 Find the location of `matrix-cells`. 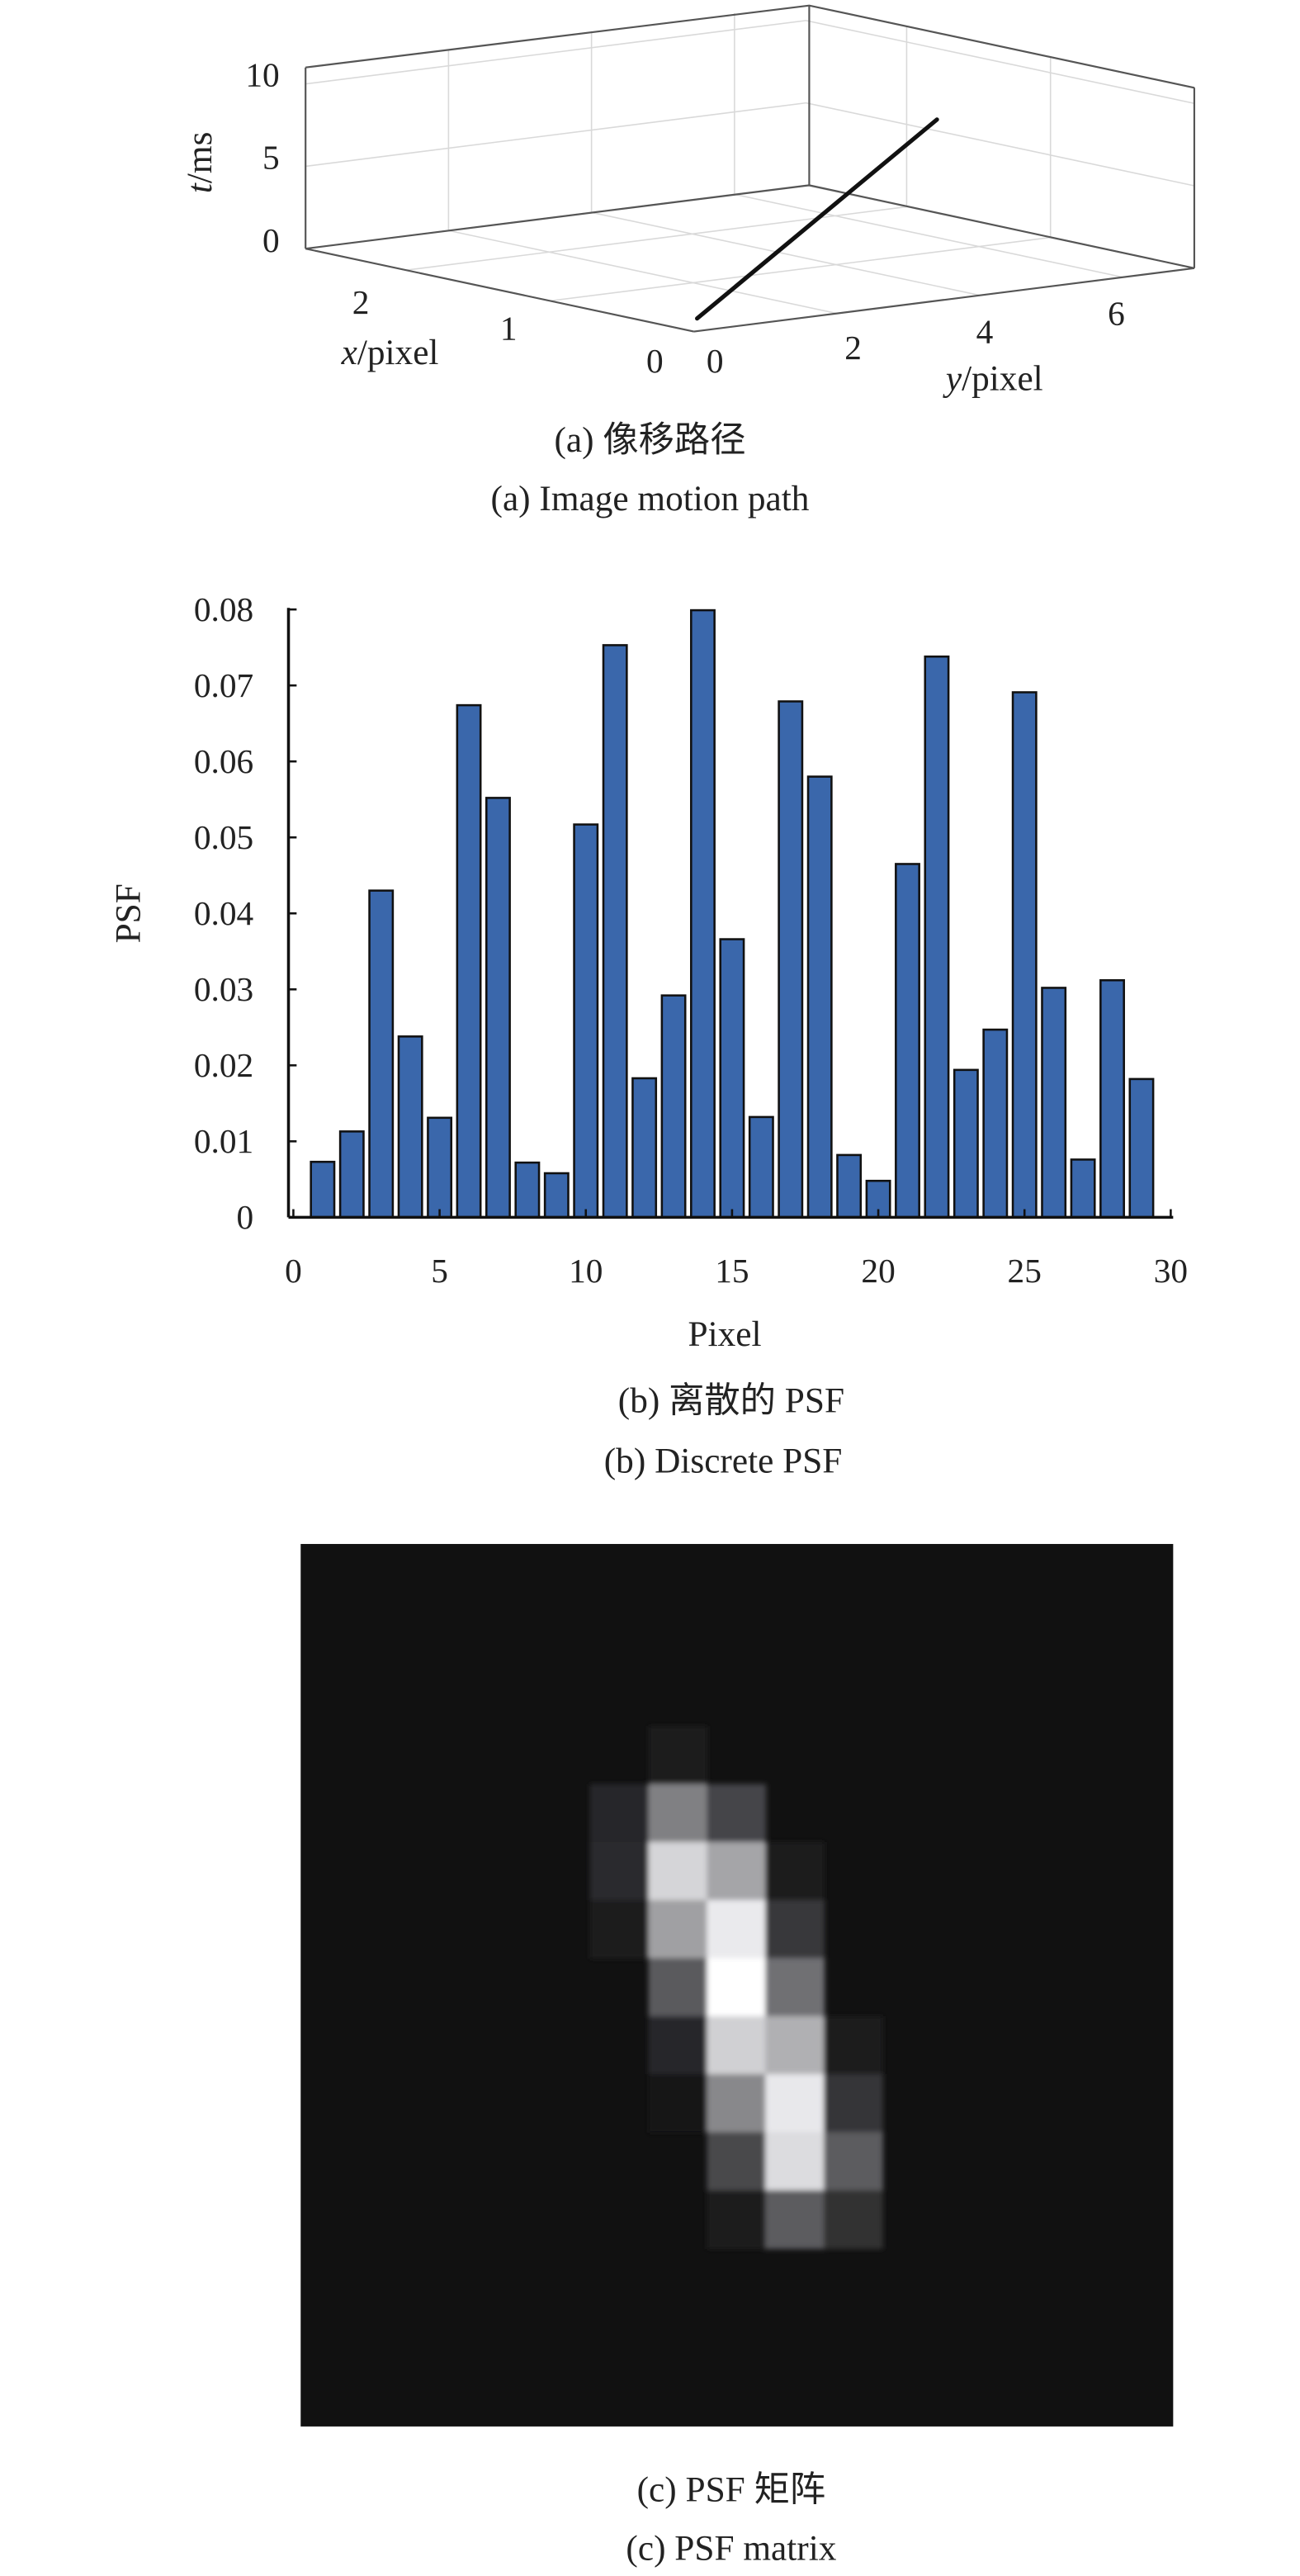

matrix-cells is located at coordinates (736, 1987).